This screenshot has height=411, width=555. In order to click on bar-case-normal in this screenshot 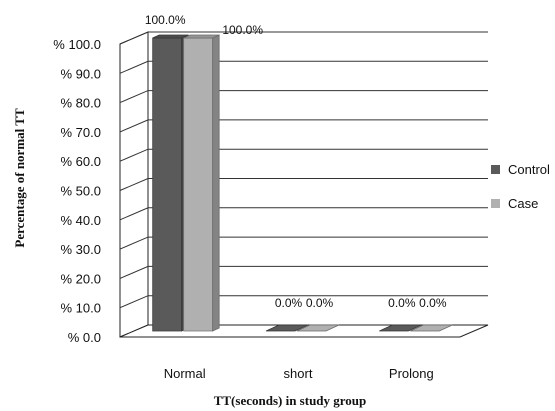, I will do `click(201, 183)`.